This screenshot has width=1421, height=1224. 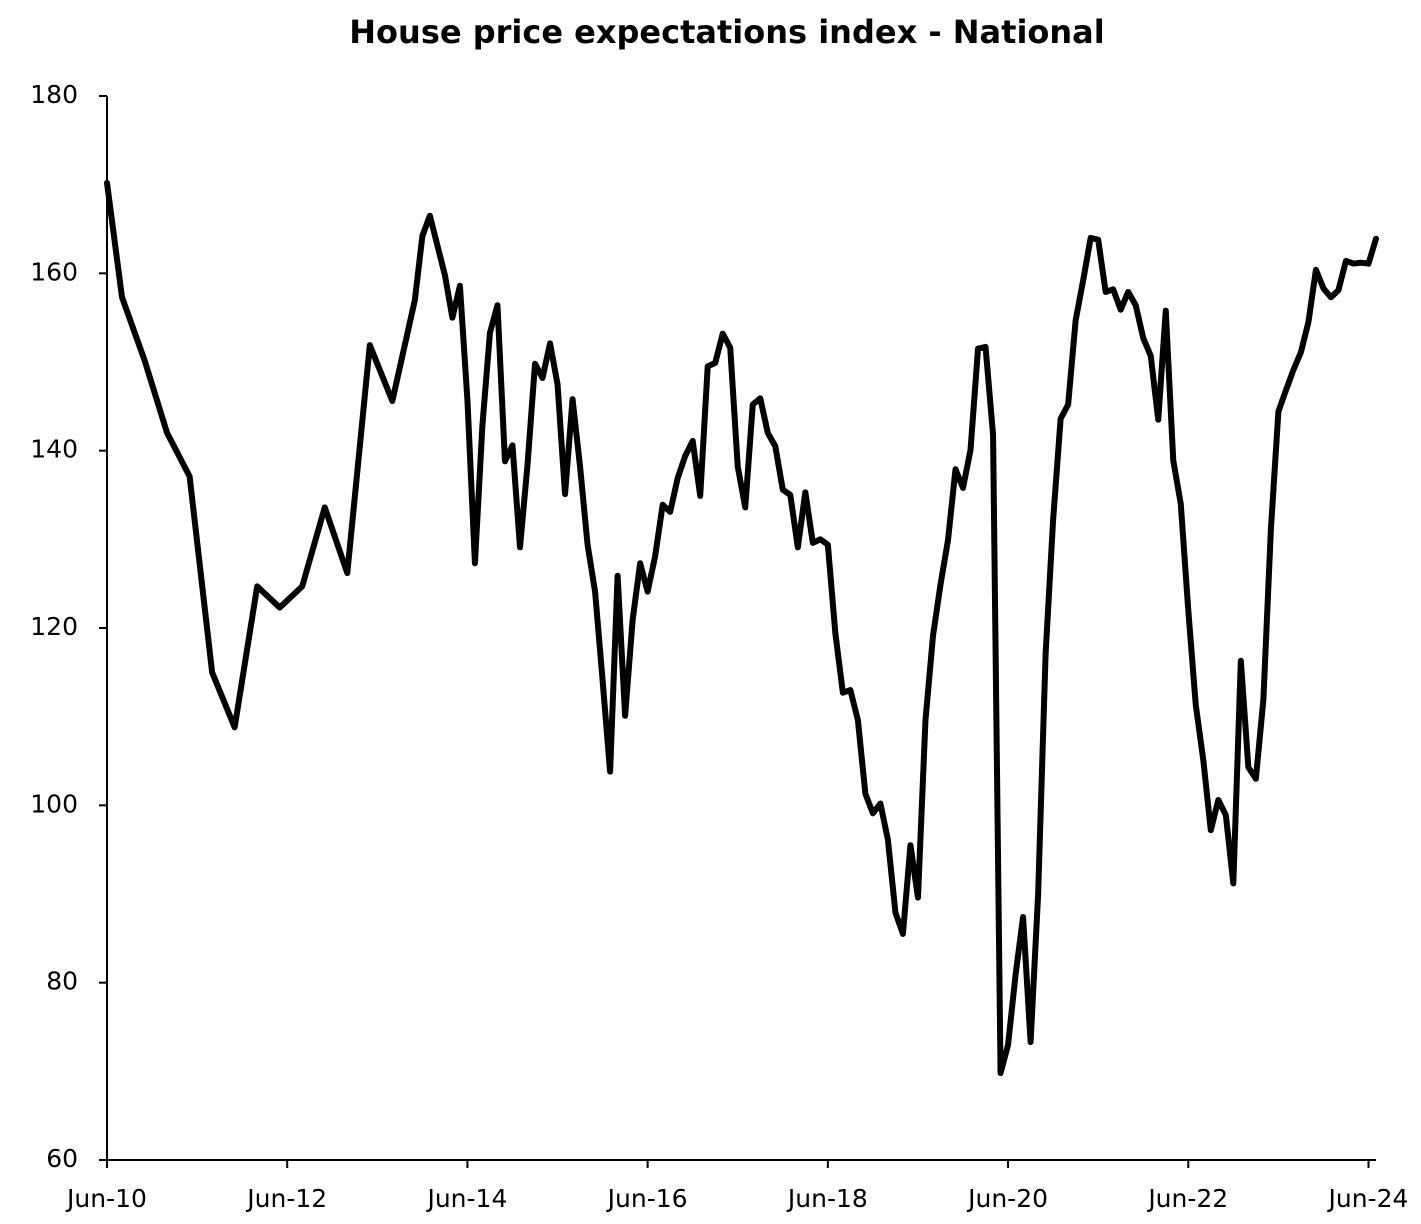 I want to click on y-tick-label: 80, so click(x=62, y=981).